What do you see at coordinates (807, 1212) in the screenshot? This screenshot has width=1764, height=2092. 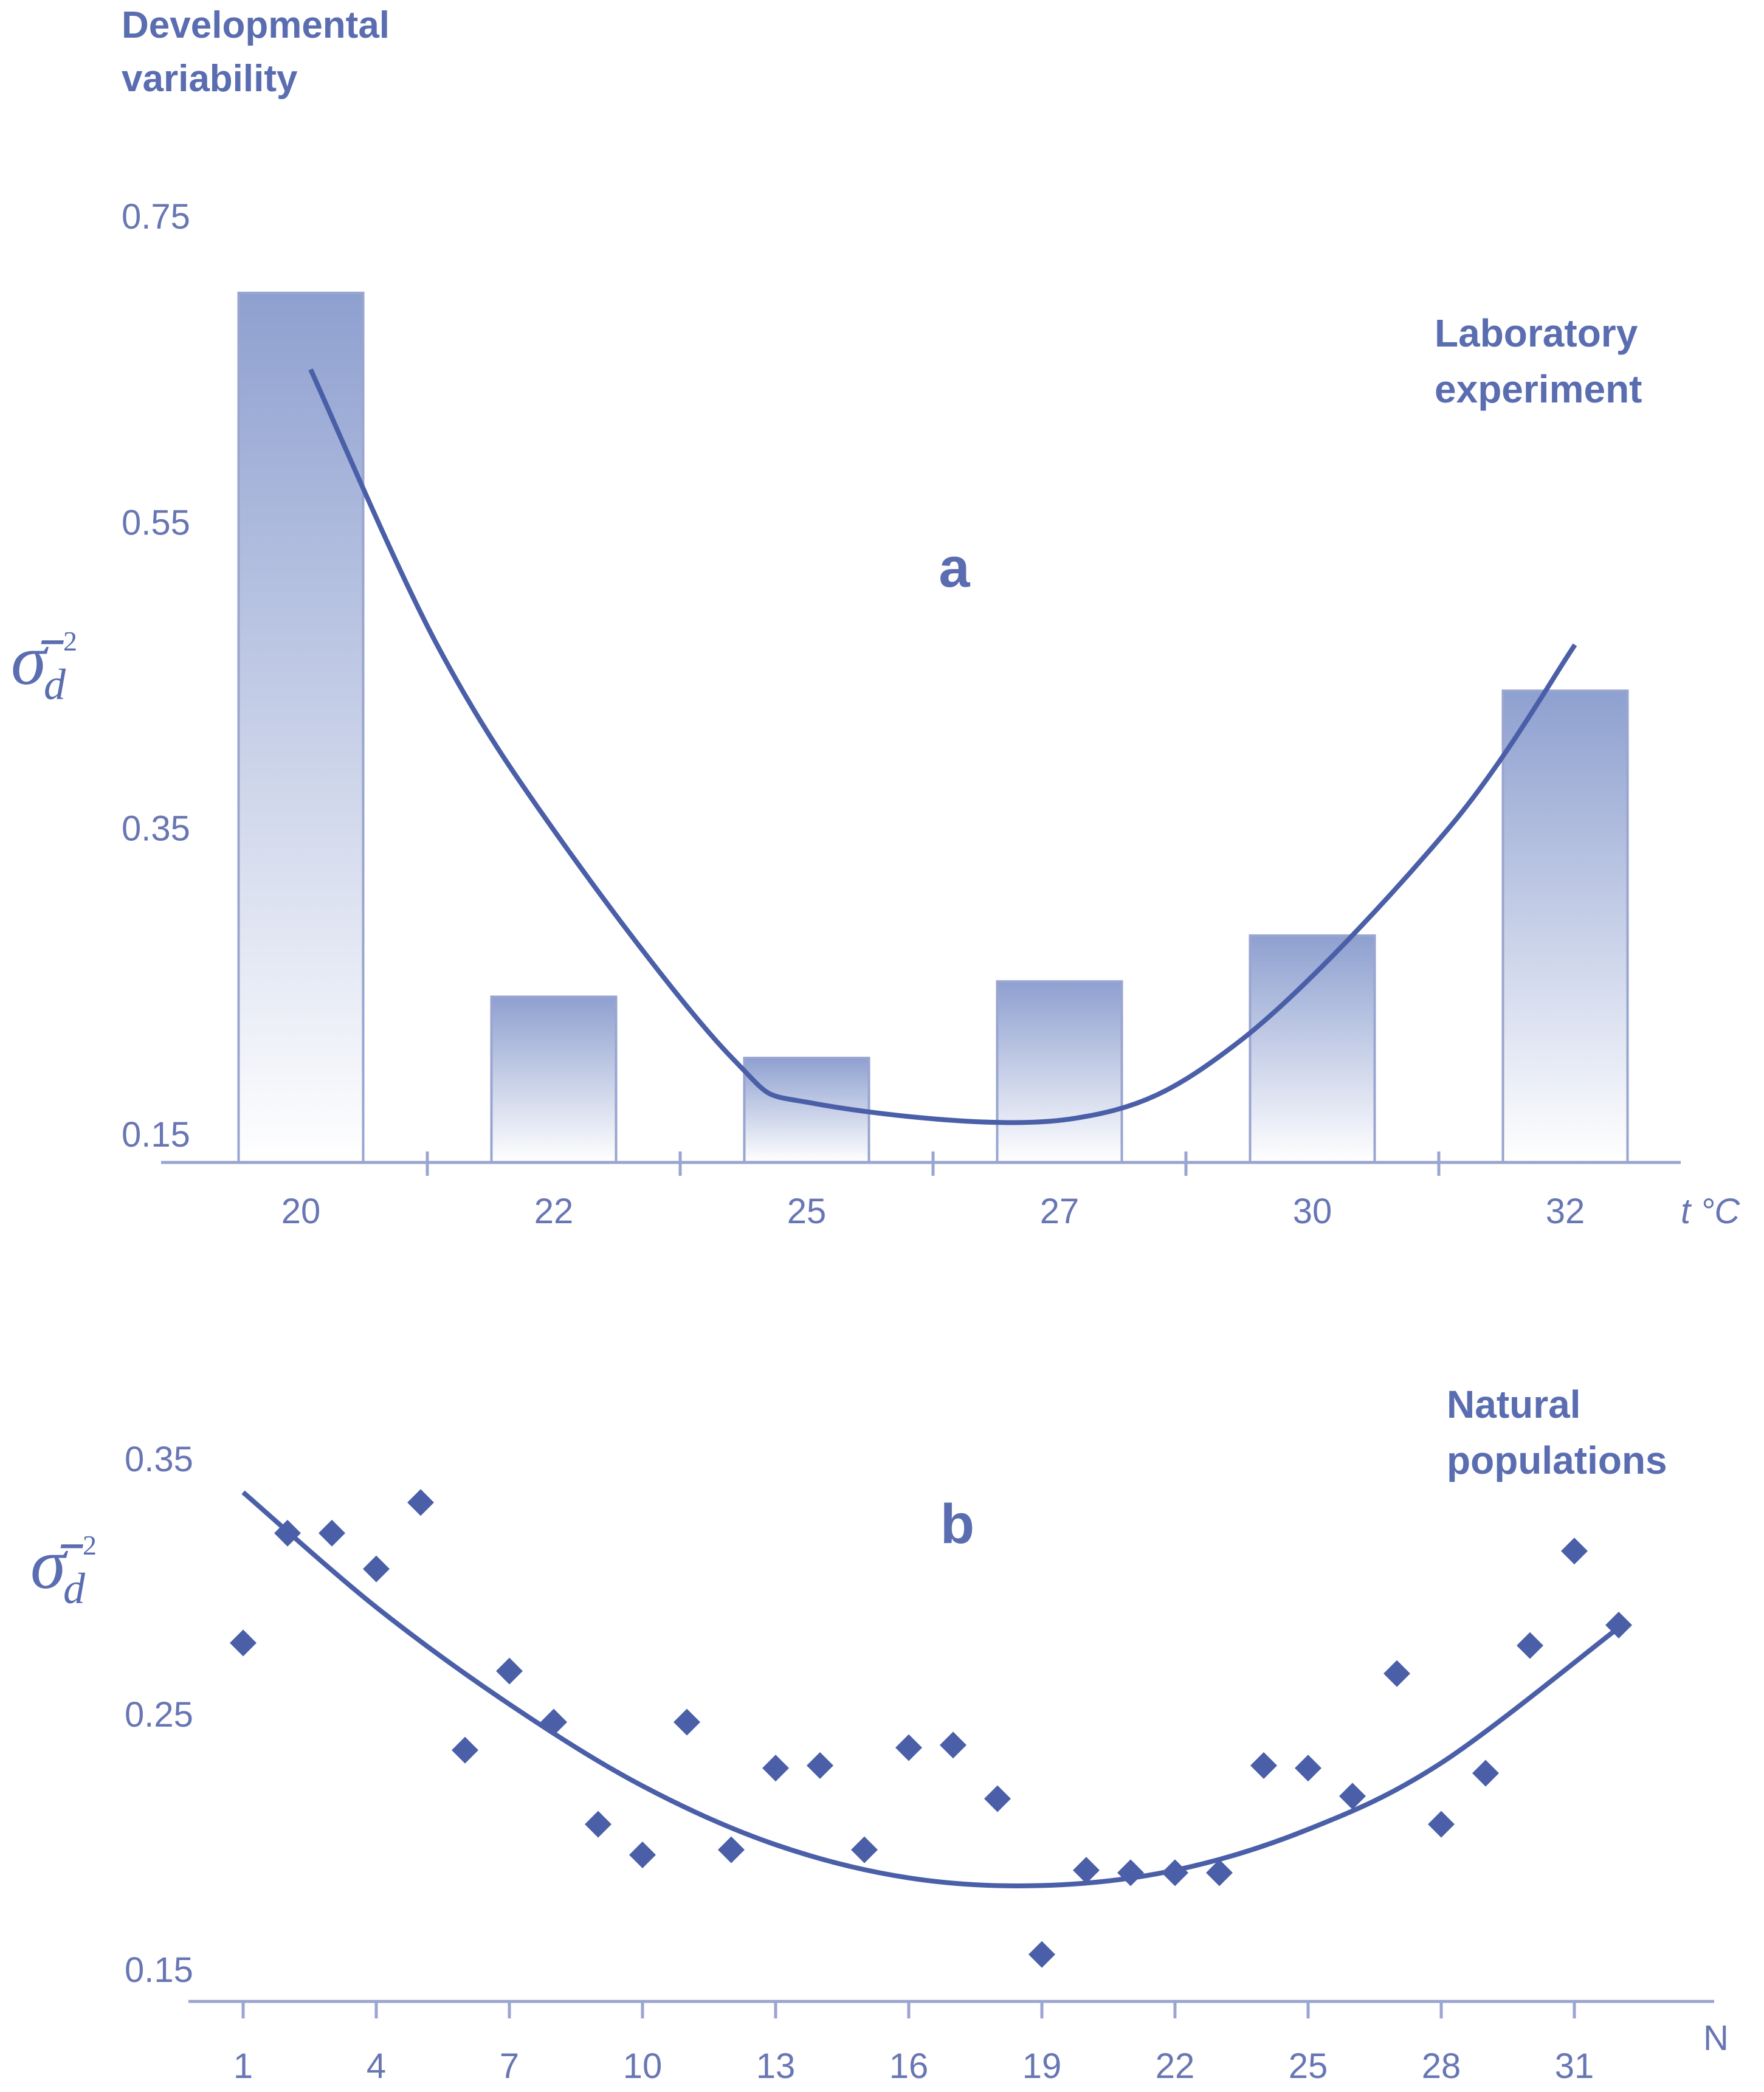 I see `panel-a-x-tick-label: 25` at bounding box center [807, 1212].